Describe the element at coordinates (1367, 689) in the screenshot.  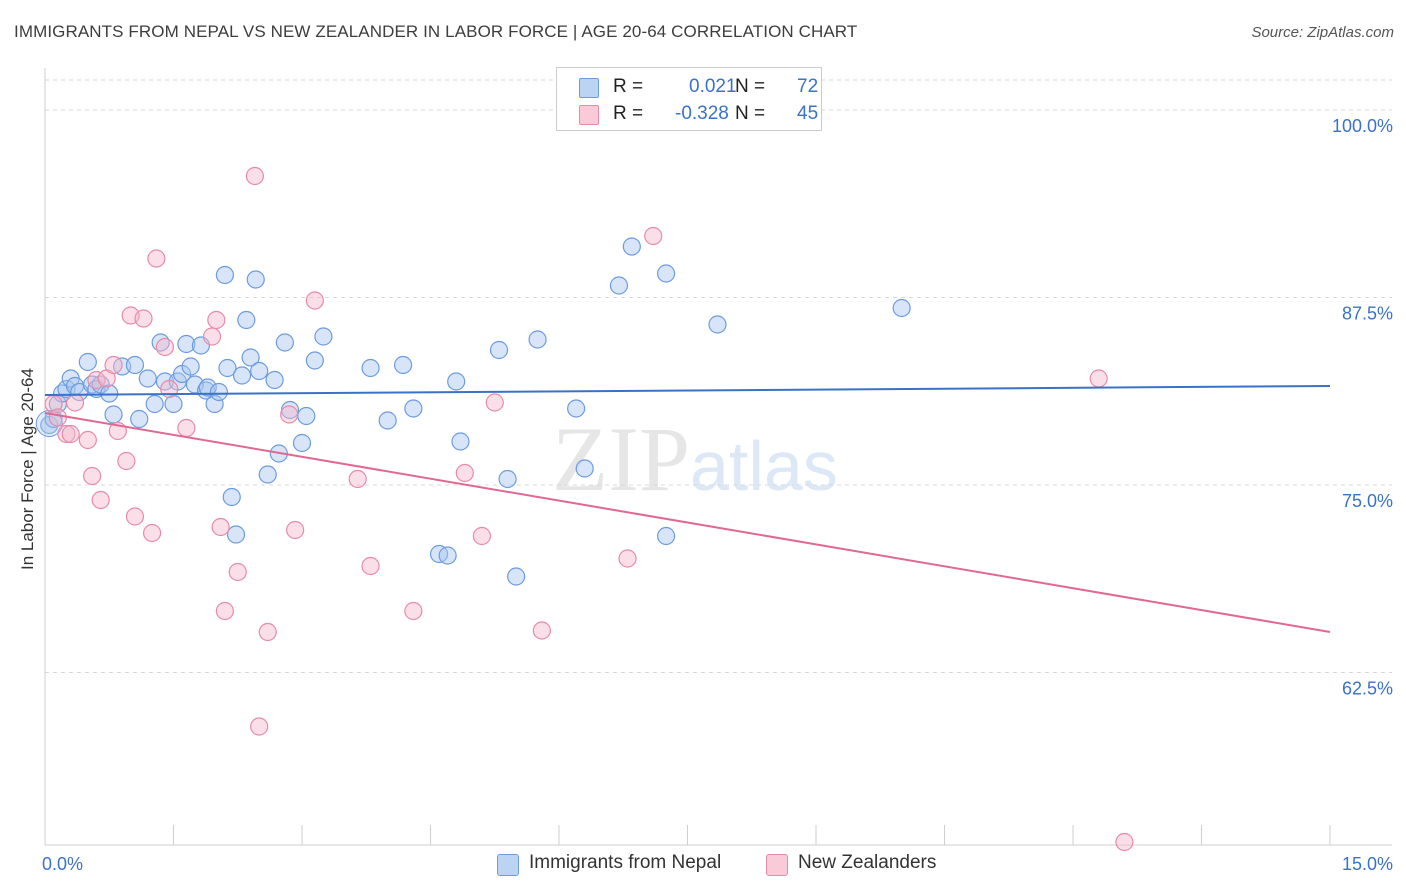
I see `y-tick-label: 62.5%` at that location.